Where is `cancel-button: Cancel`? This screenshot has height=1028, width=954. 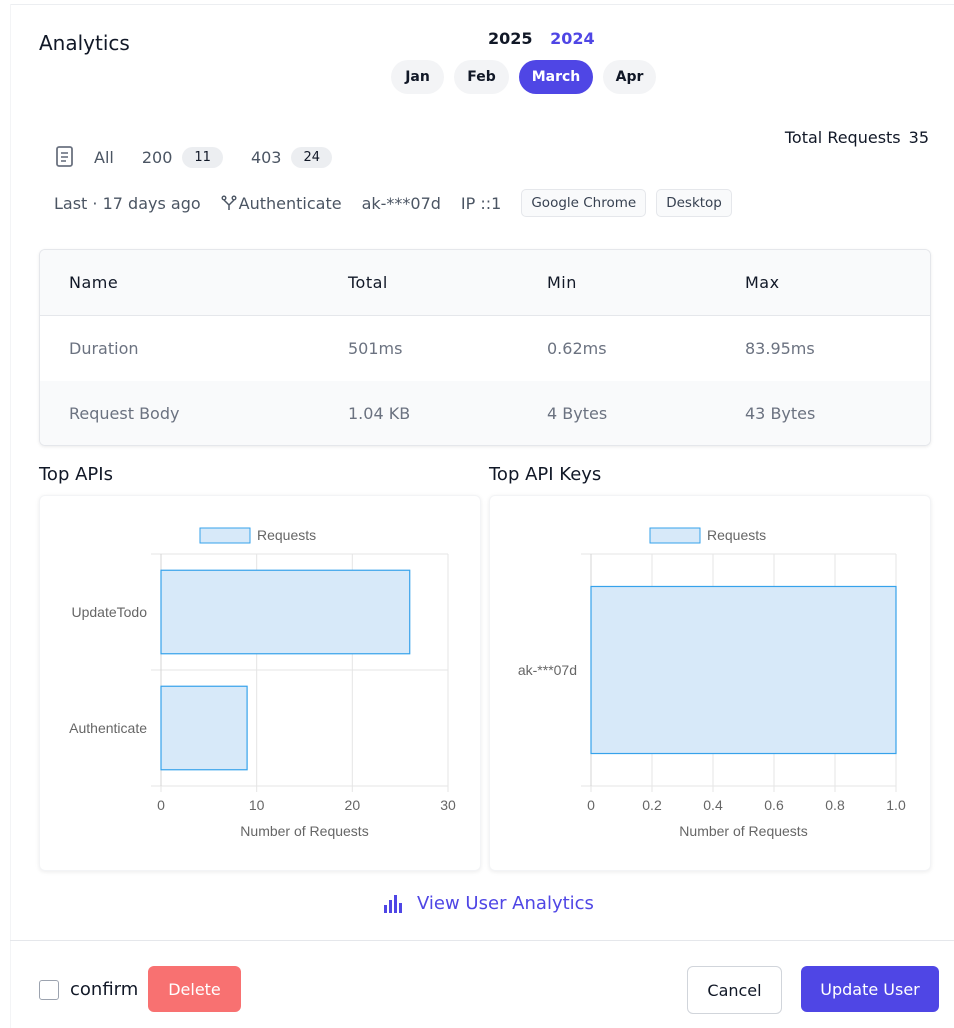
cancel-button: Cancel is located at coordinates (734, 990).